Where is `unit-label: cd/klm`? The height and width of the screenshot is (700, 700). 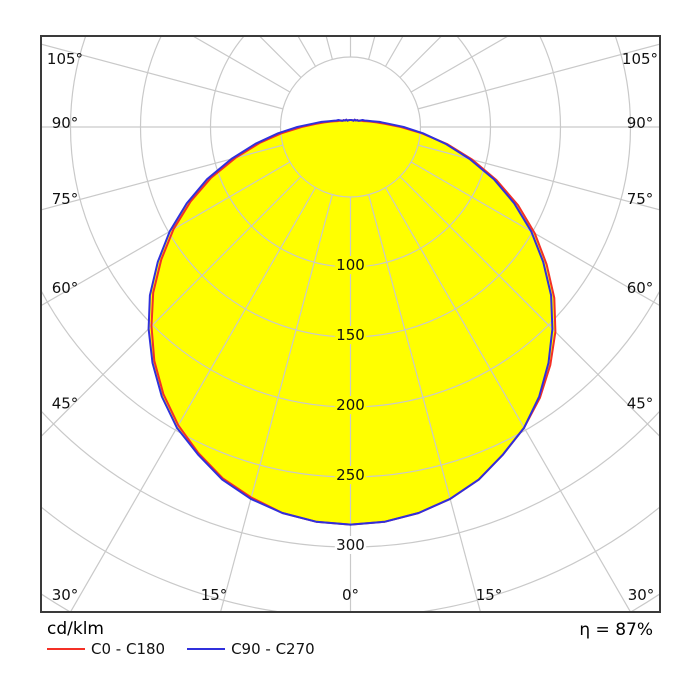
unit-label: cd/klm is located at coordinates (75, 629).